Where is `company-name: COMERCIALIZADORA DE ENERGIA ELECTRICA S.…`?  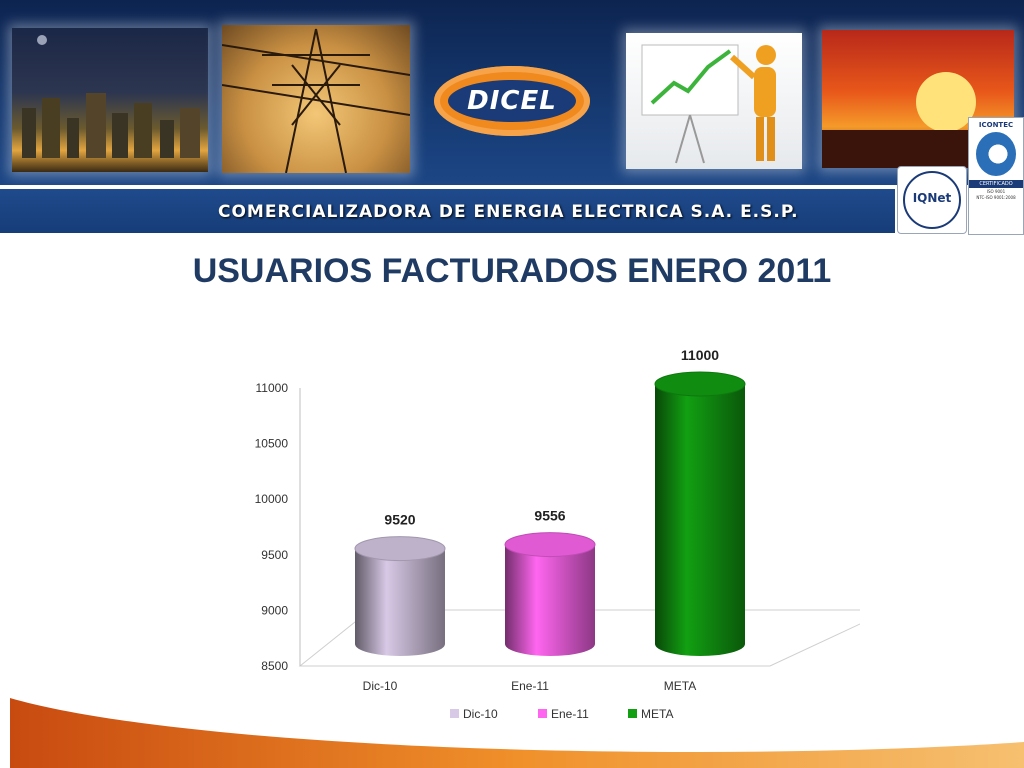 company-name: COMERCIALIZADORA DE ENERGIA ELECTRICA S.… is located at coordinates (508, 212).